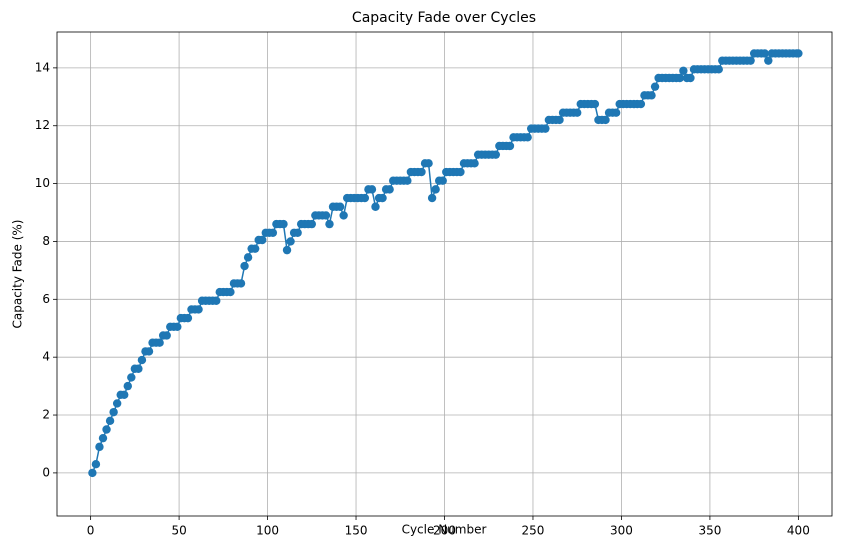  Describe the element at coordinates (46, 472) in the screenshot. I see `y-tick-label: 0` at that location.